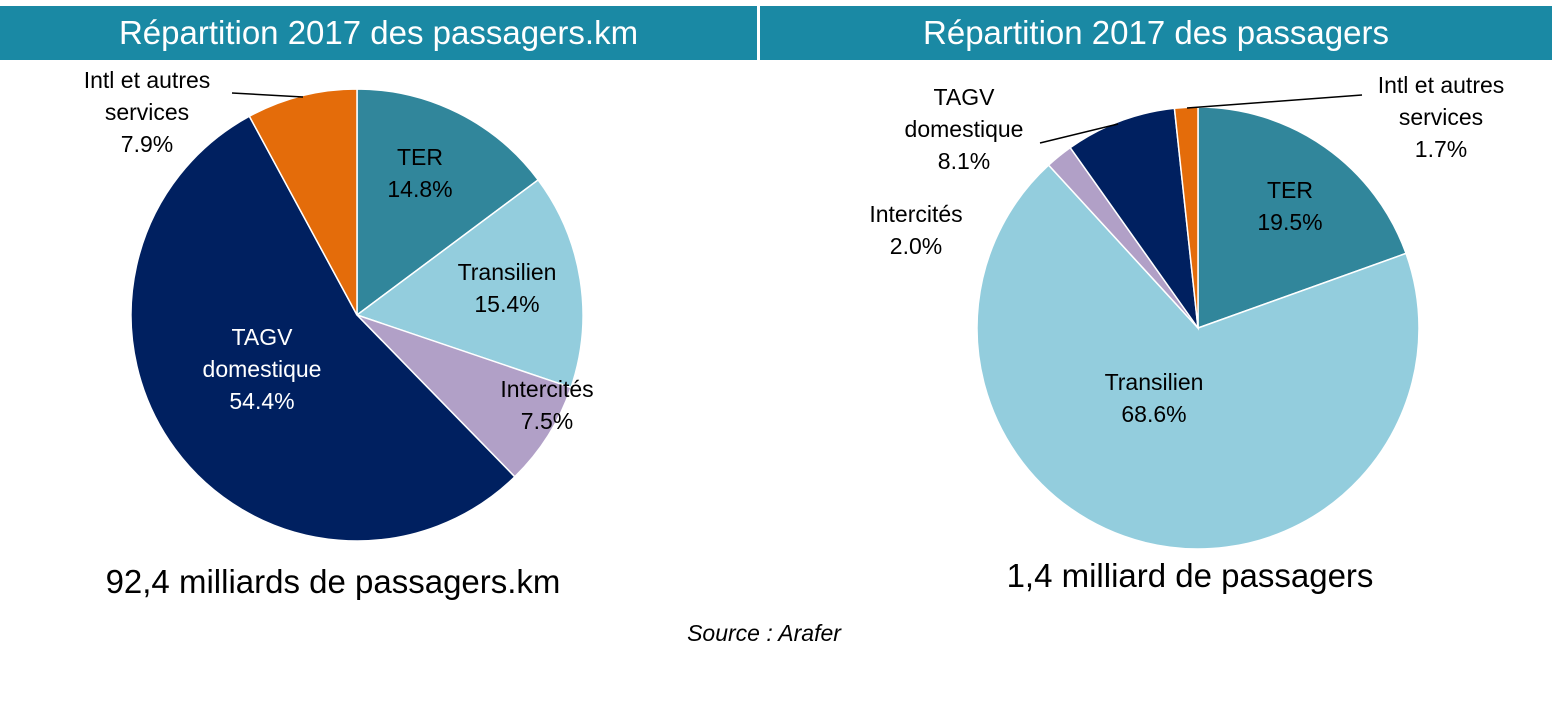 This screenshot has width=1552, height=718. What do you see at coordinates (464, 396) in the screenshot?
I see `pie-slice-intercit-s` at bounding box center [464, 396].